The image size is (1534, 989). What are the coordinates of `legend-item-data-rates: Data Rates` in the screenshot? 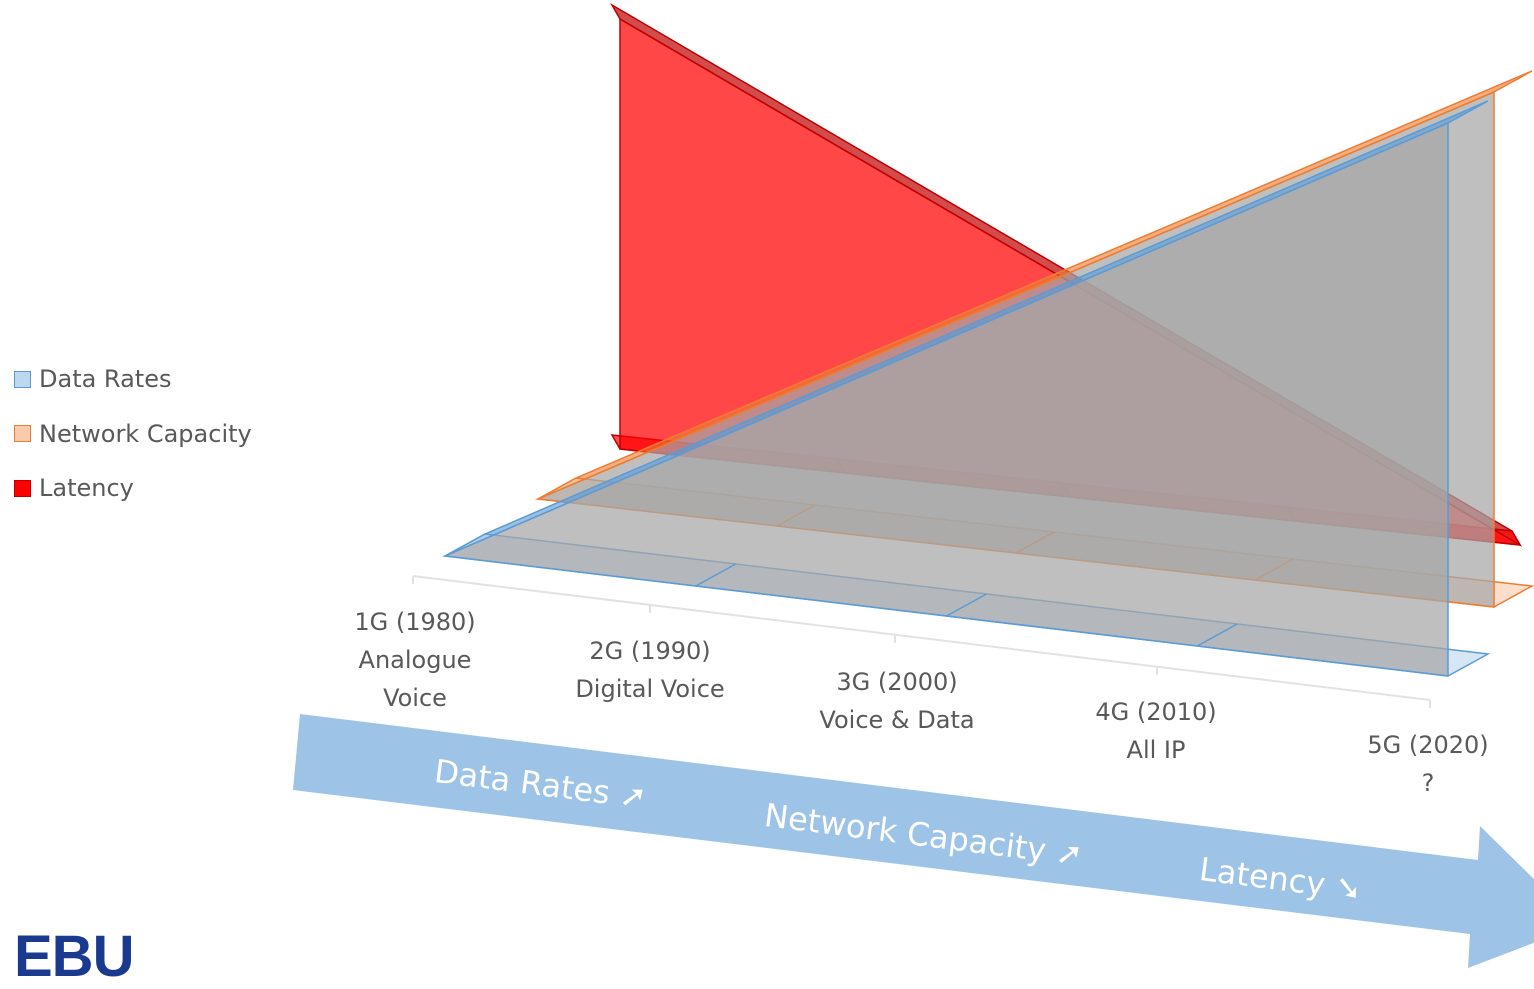 It's located at (133, 379).